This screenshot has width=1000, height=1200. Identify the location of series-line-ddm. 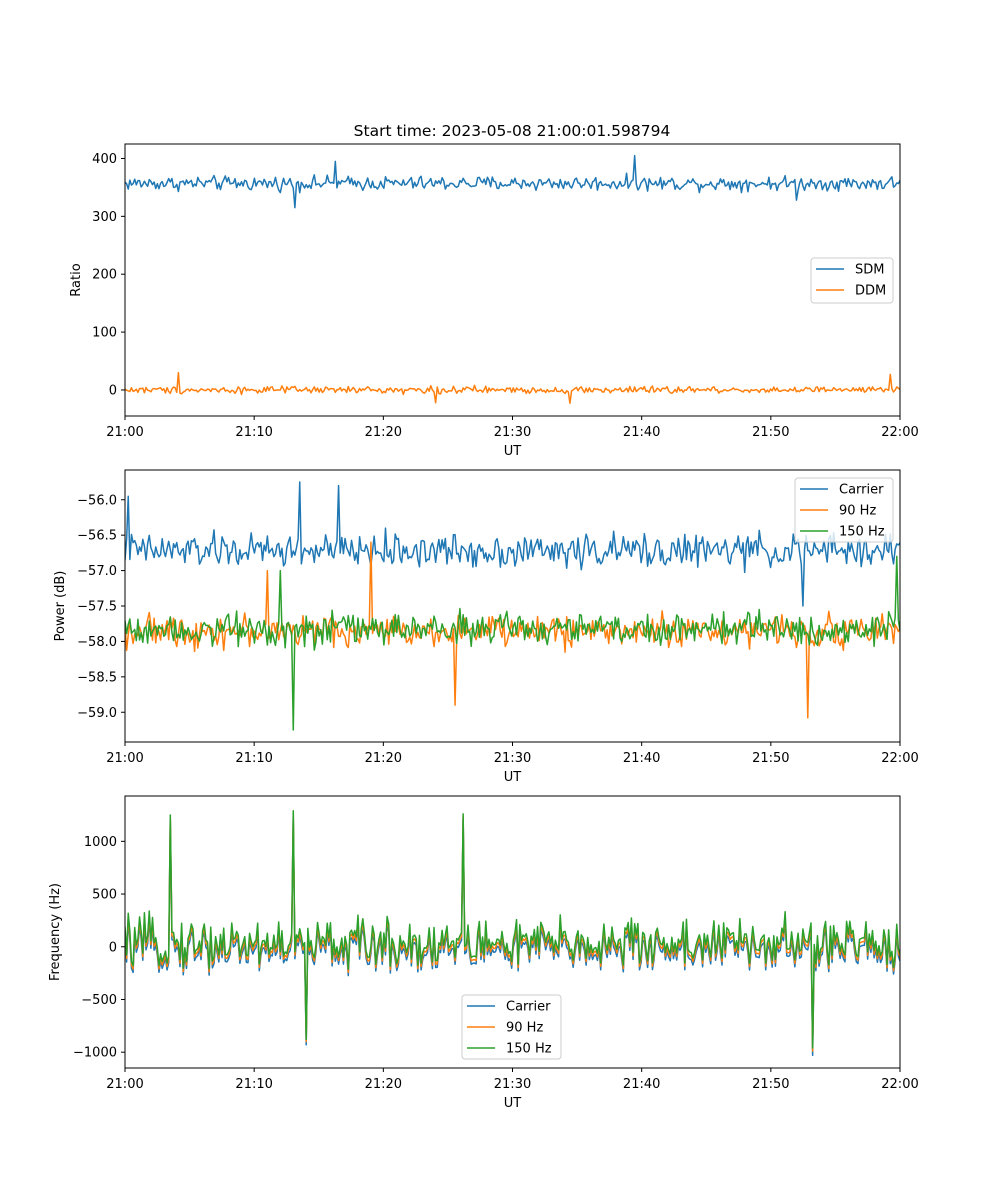
(512, 388).